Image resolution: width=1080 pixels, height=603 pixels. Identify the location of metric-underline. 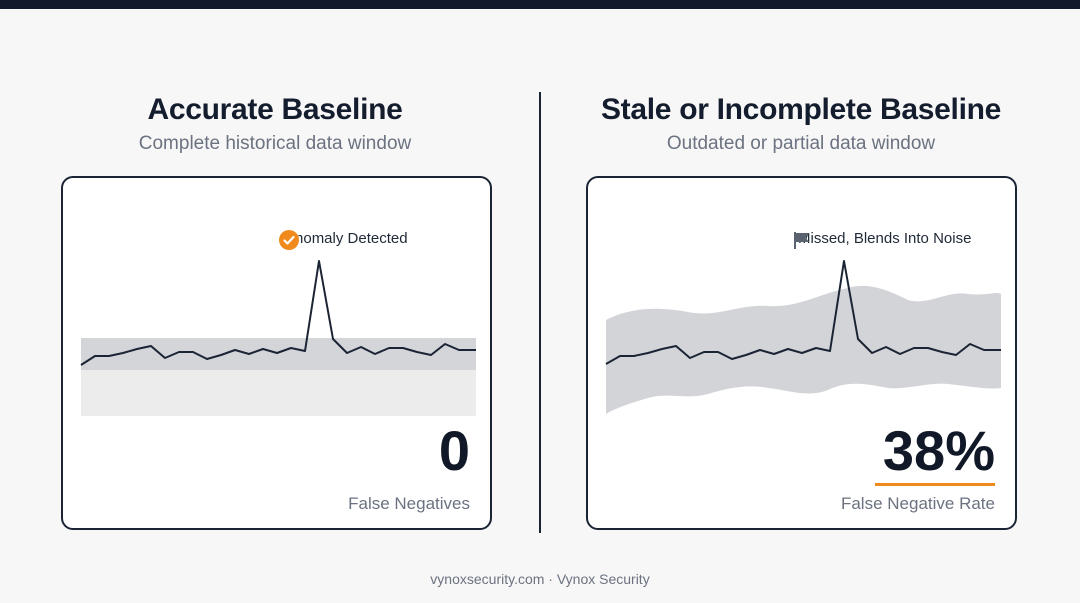
(935, 484).